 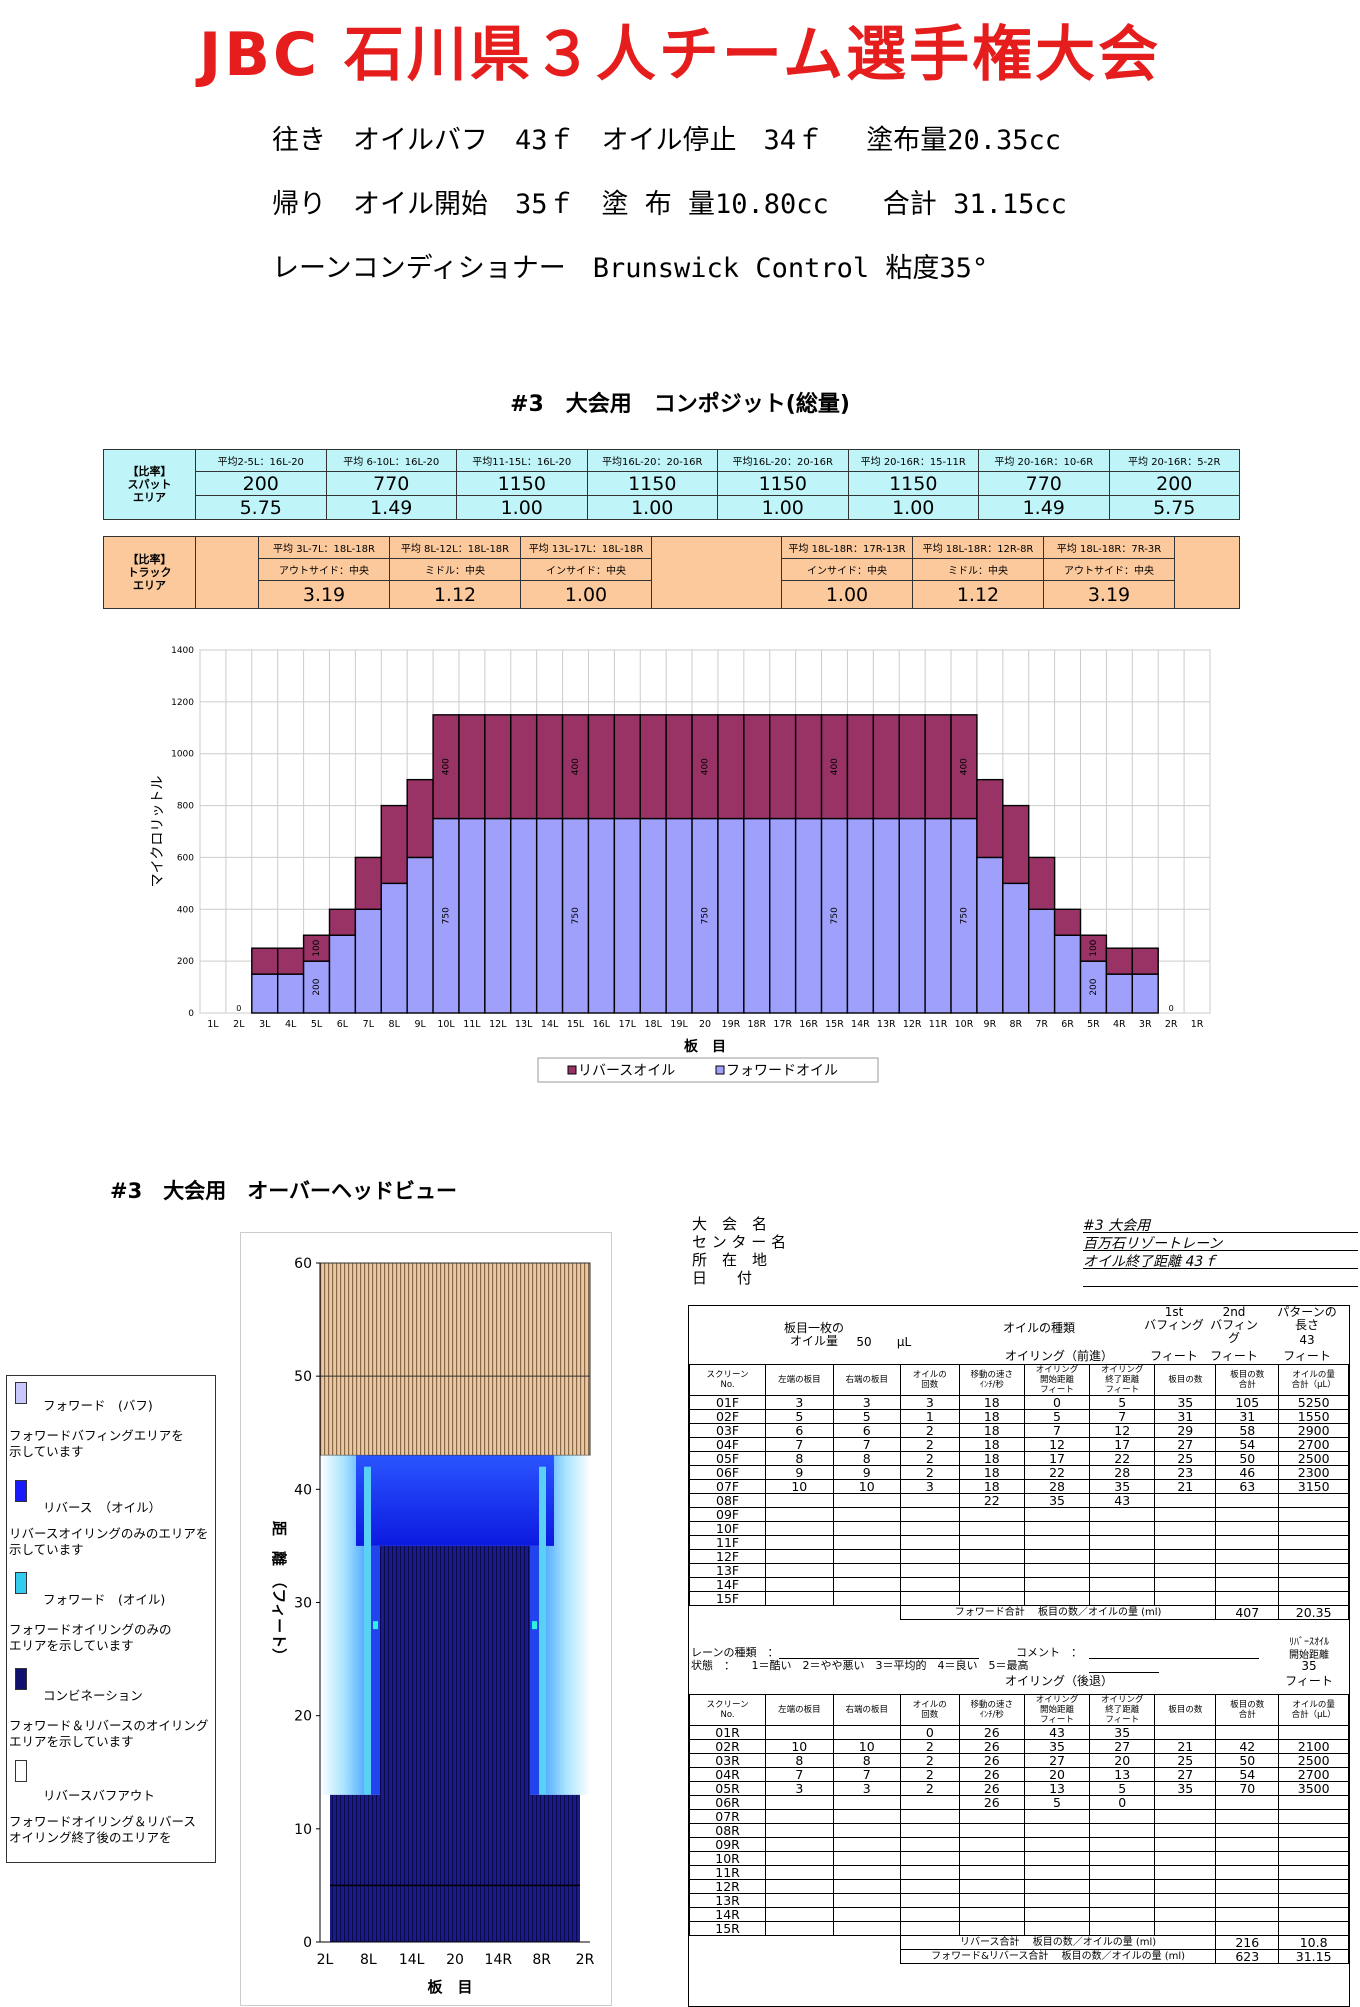 I want to click on x-tick-label: 7L, so click(x=369, y=1024).